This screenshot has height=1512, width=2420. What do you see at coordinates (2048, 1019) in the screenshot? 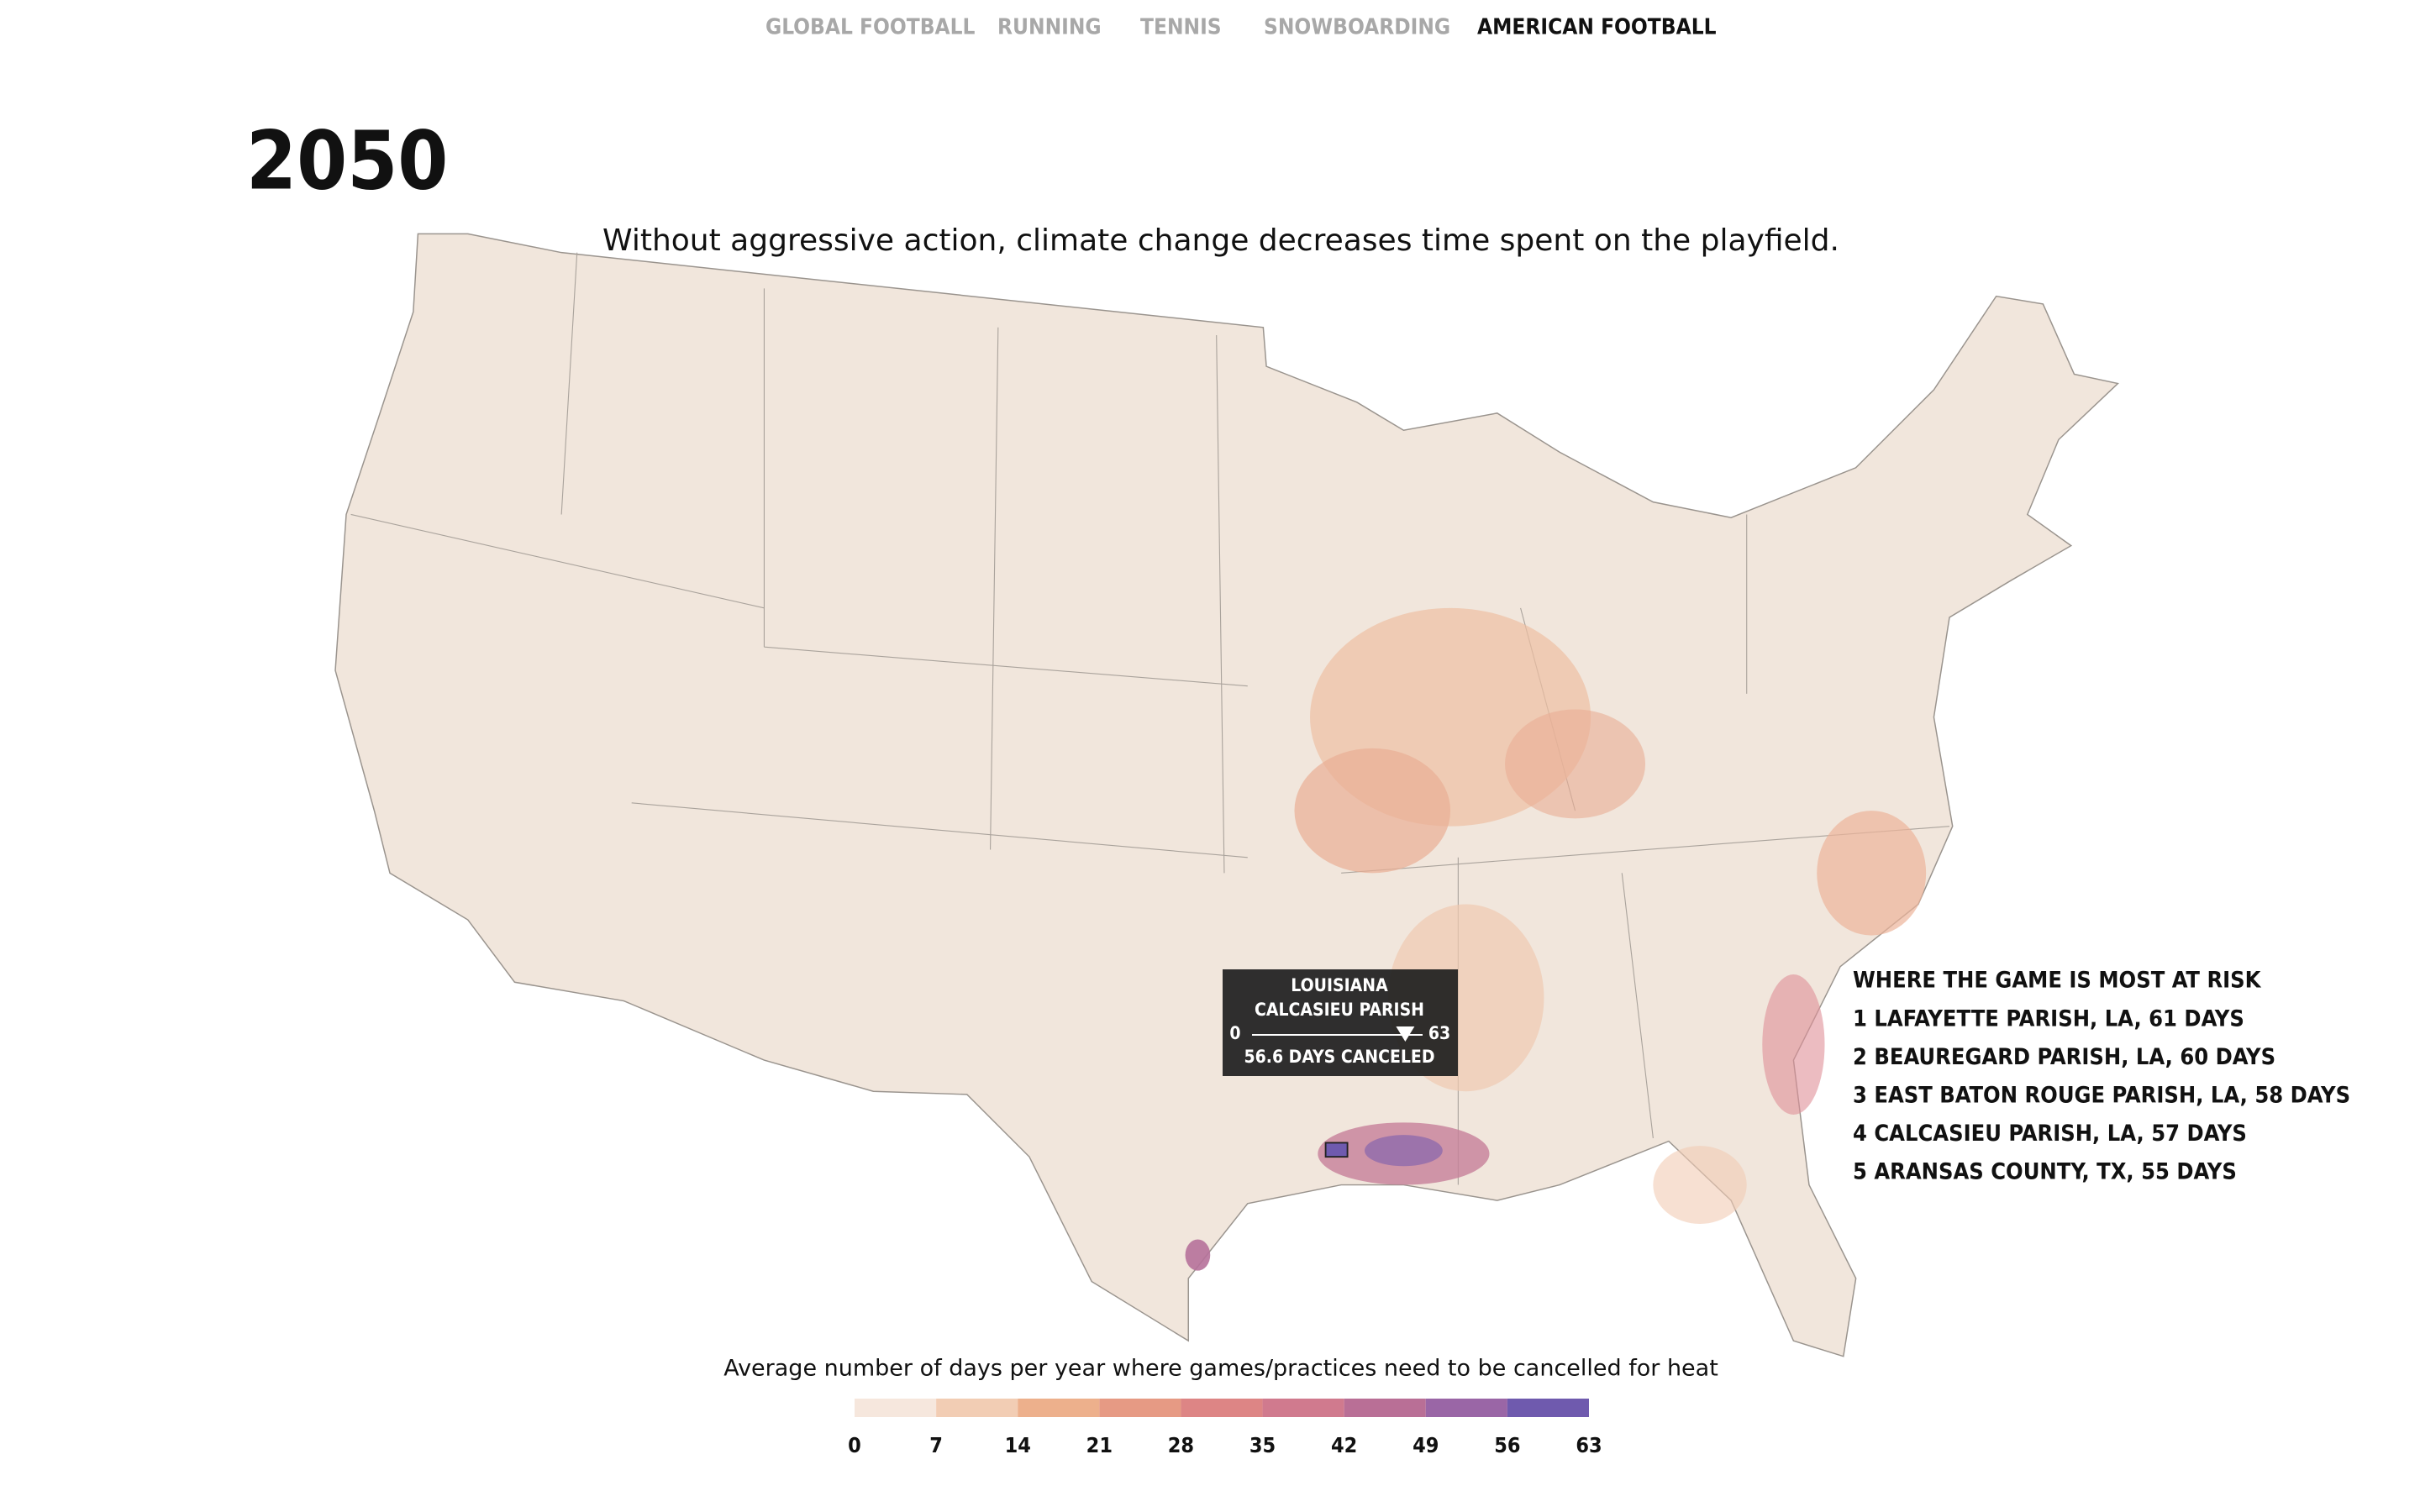
I see `risk-item: 1 LAFAYETTE PARISH, LA, 61 DAYS` at bounding box center [2048, 1019].